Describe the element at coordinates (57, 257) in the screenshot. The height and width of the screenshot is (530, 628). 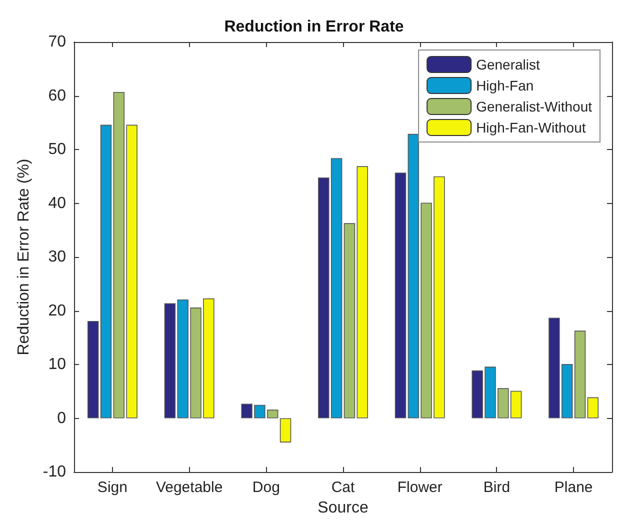
I see `y-tick-label: 30` at that location.